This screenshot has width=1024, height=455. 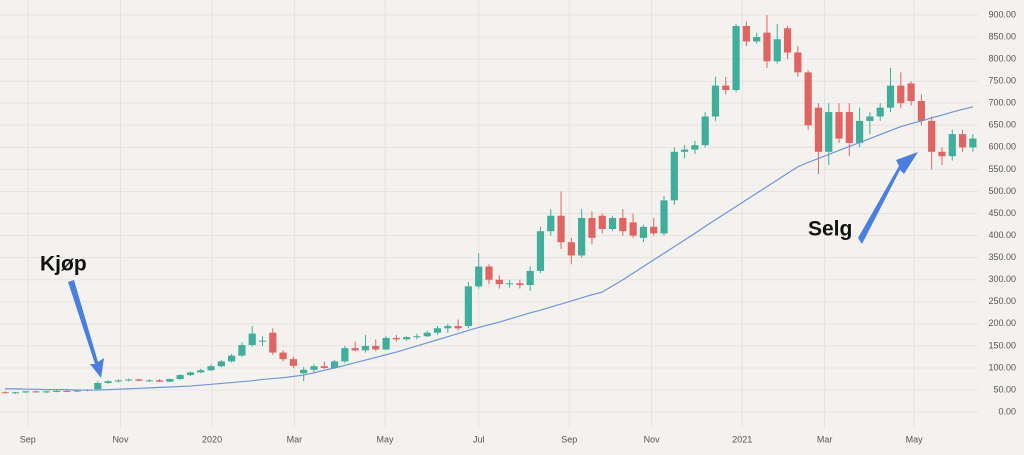 What do you see at coordinates (1002, 257) in the screenshot?
I see `y-tick-label: 350.00` at bounding box center [1002, 257].